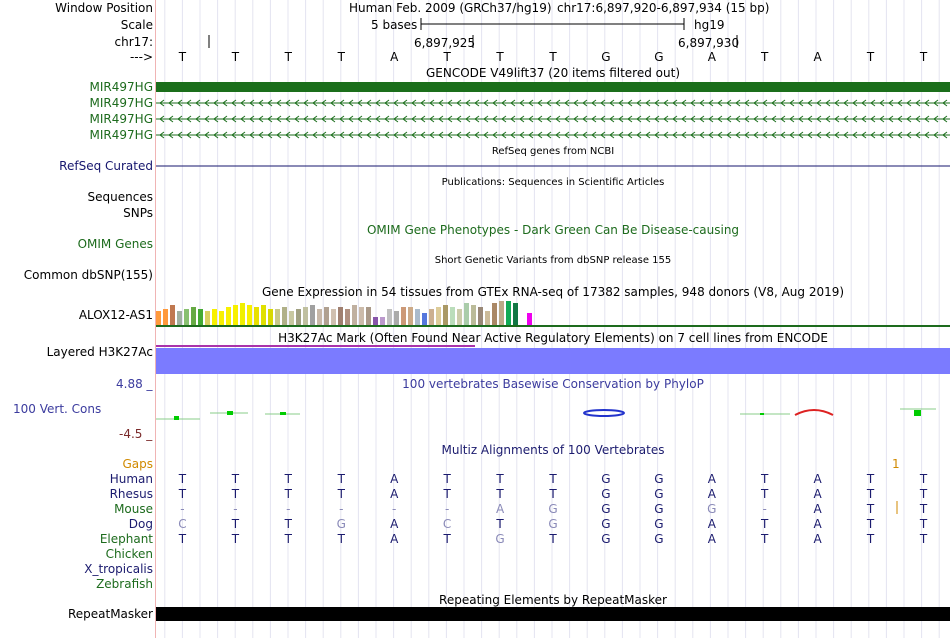 Image resolution: width=950 pixels, height=638 pixels. I want to click on species-label-x_tropicalis: X_tropicalis, so click(118, 569).